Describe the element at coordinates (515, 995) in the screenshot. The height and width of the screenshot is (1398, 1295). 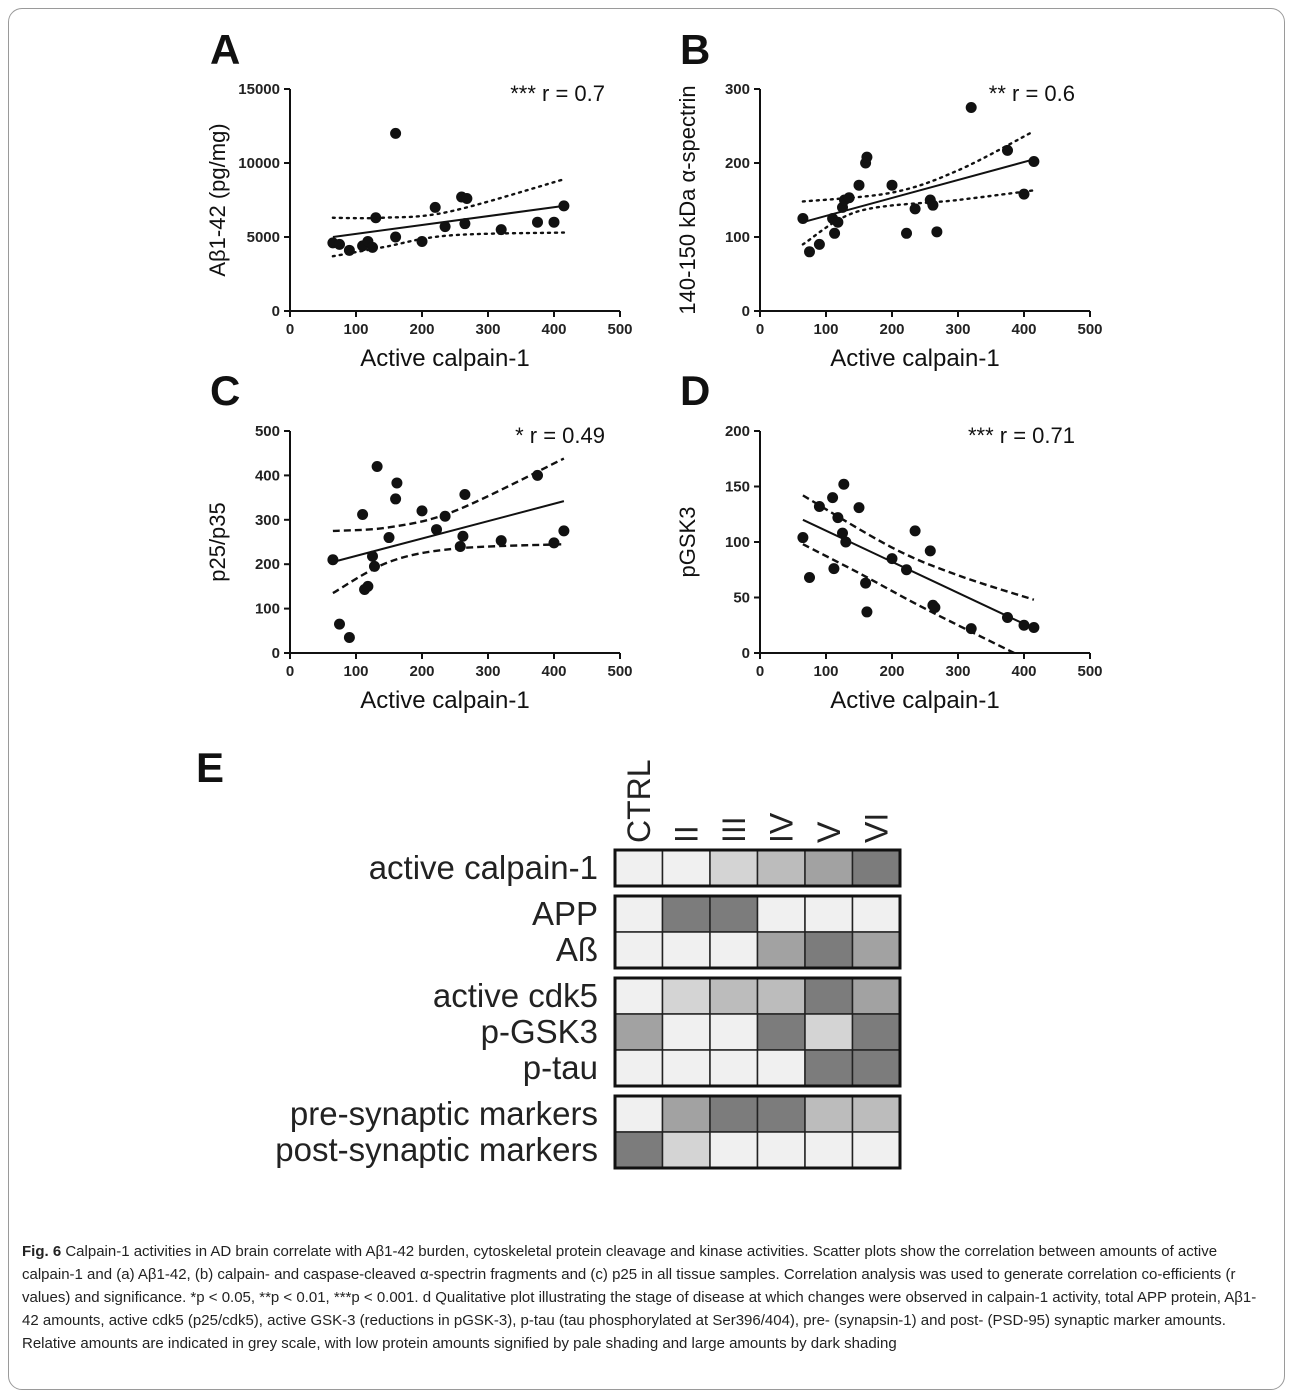
I see `row-label: active cdk5` at that location.